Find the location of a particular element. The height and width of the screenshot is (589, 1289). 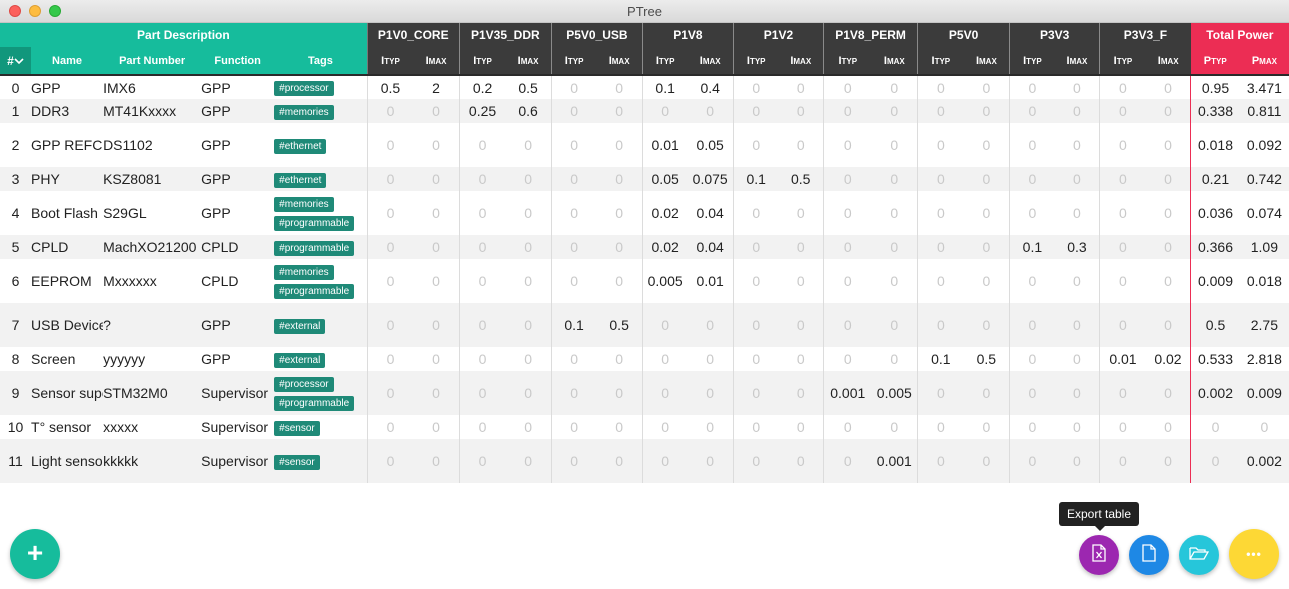

current-max-cell: 0.02 is located at coordinates (1168, 359).